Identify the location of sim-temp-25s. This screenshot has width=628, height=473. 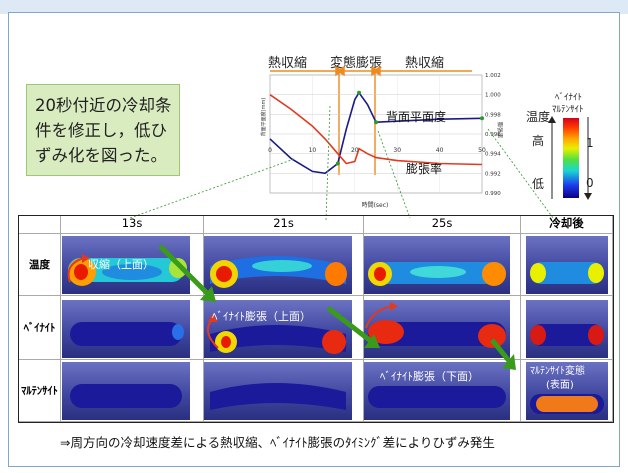
(437, 265).